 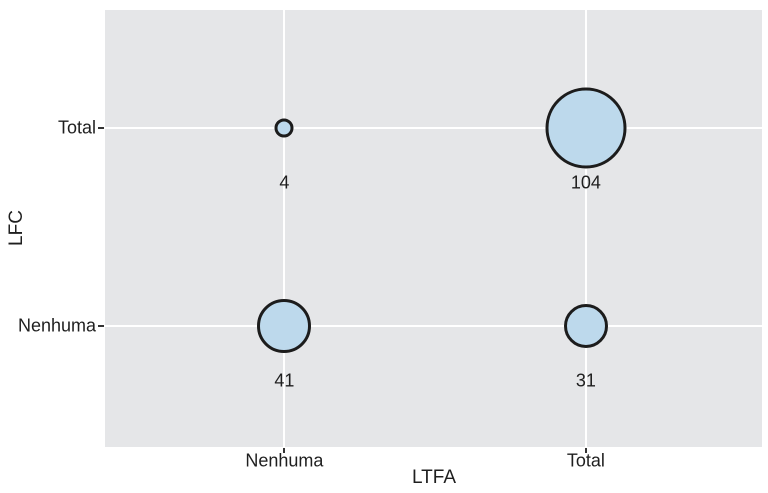 What do you see at coordinates (56, 325) in the screenshot?
I see `y-tick-label: Nenhuma` at bounding box center [56, 325].